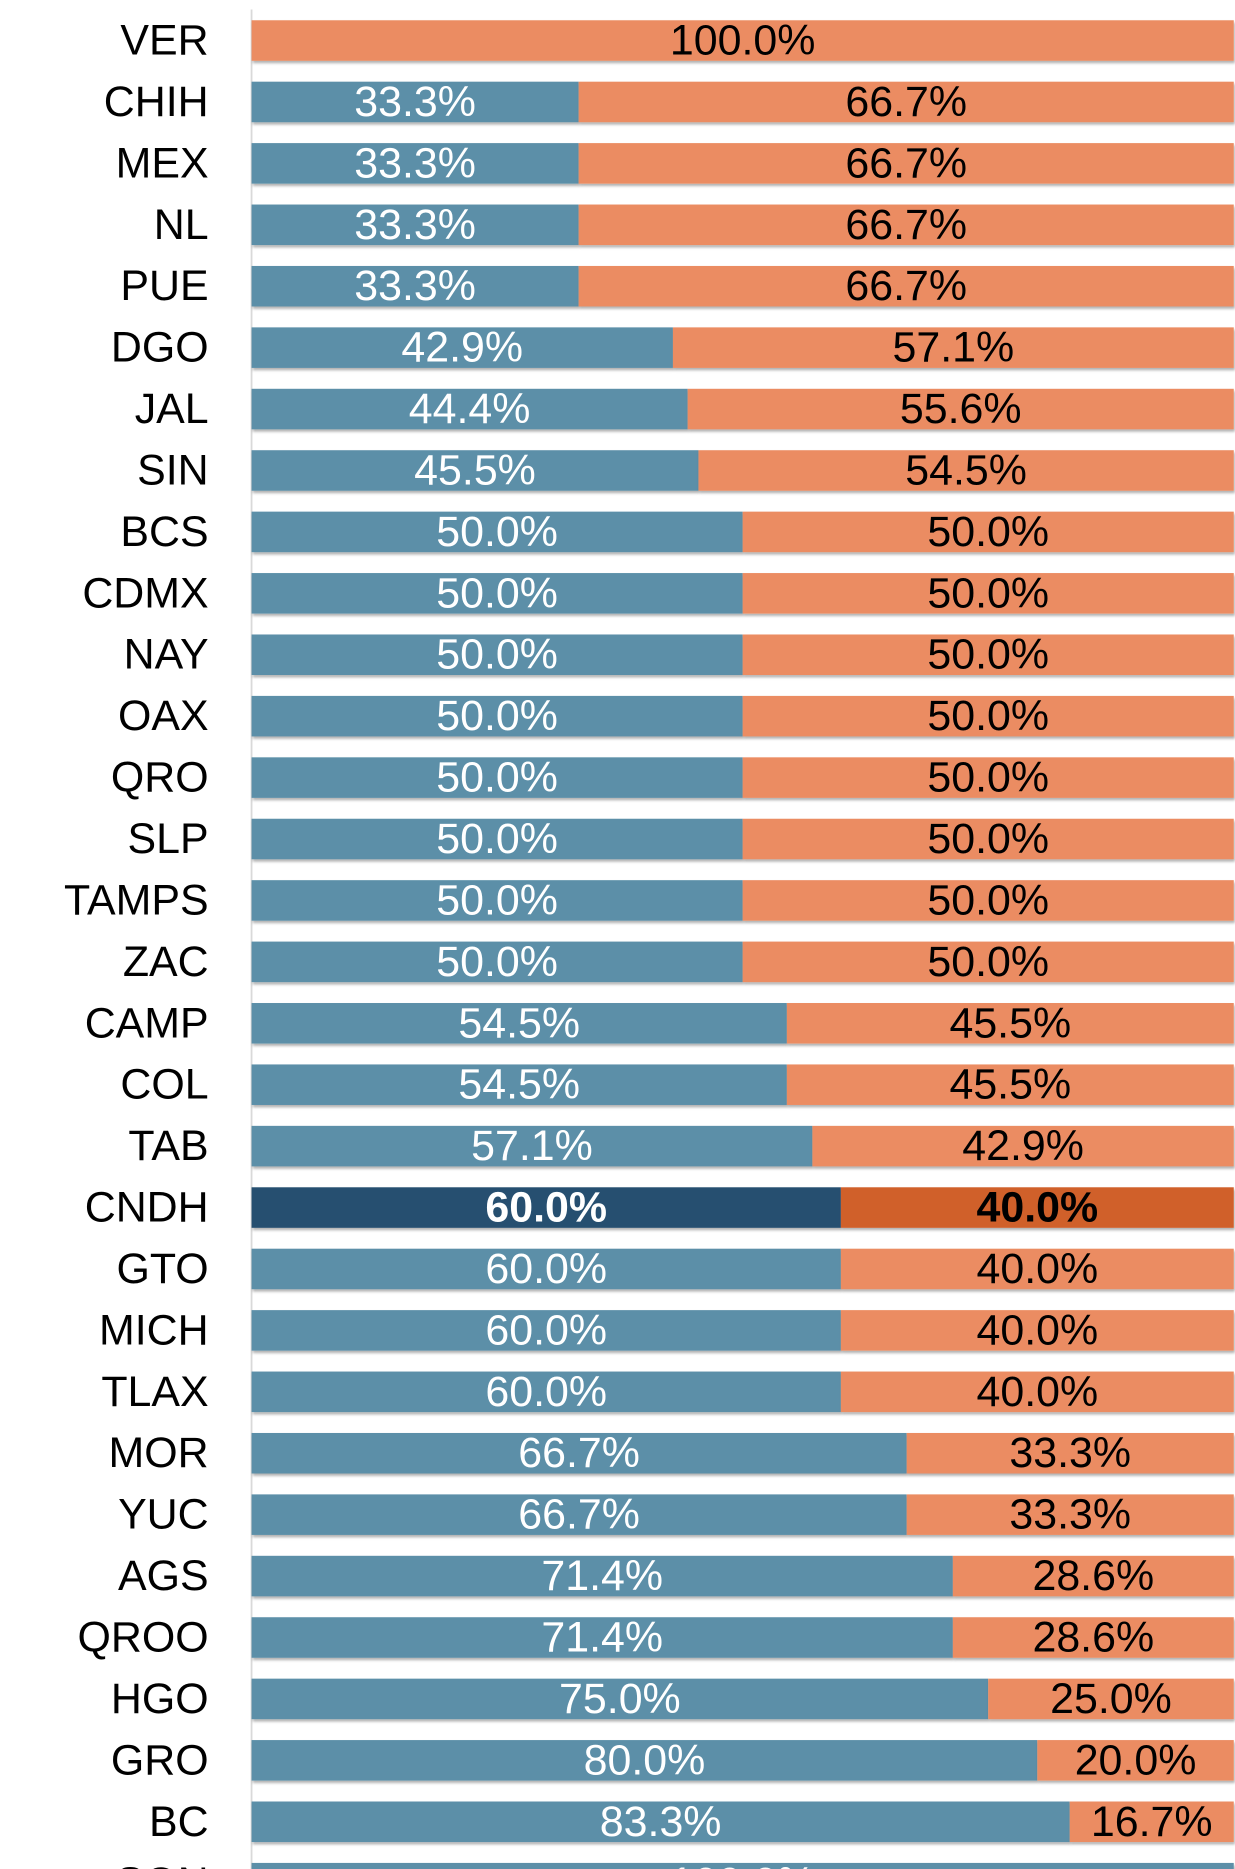 This screenshot has height=1869, width=1235. I want to click on y-tick-label: QROO, so click(143, 1637).